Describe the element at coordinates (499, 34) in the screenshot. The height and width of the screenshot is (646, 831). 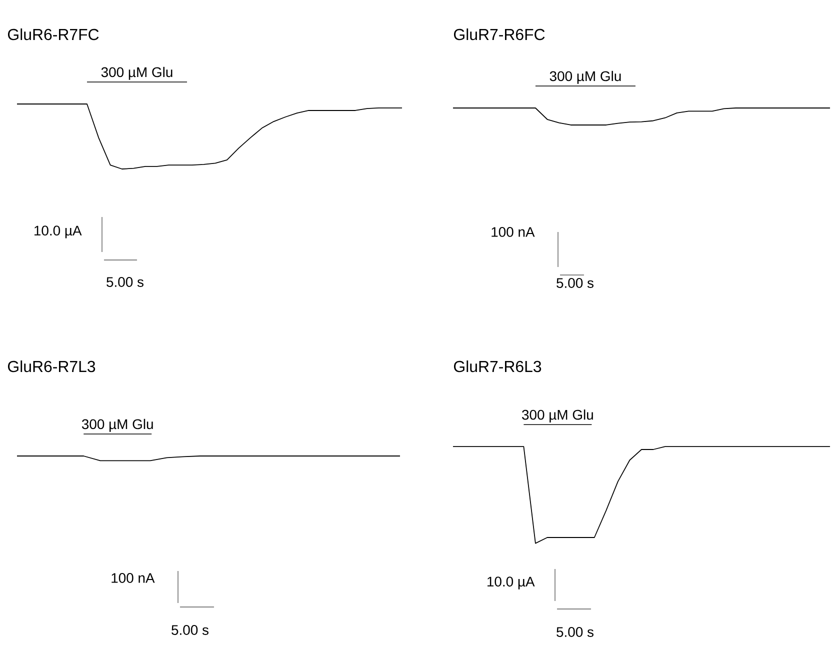
I see `chart-title: GluR7-R6FC` at that location.